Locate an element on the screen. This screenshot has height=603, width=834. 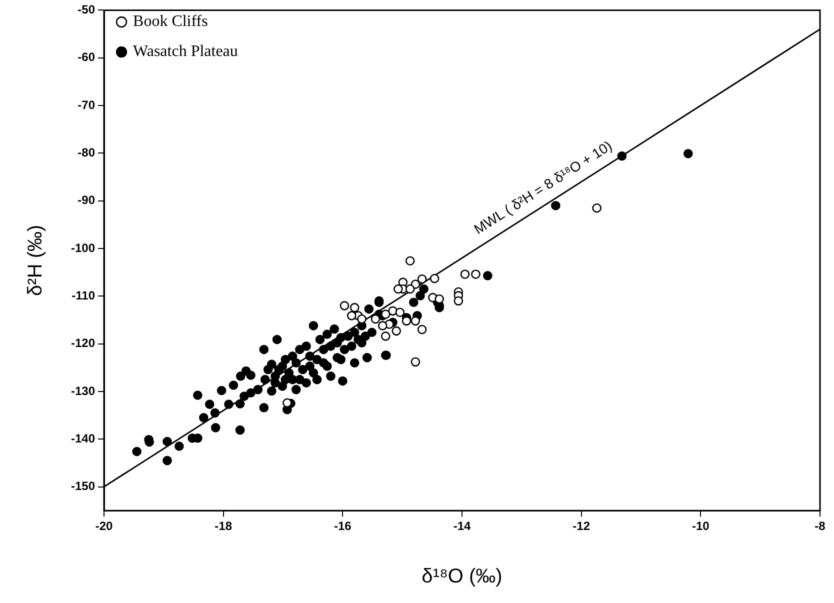
y-tick-label: -60 is located at coordinates (87, 57).